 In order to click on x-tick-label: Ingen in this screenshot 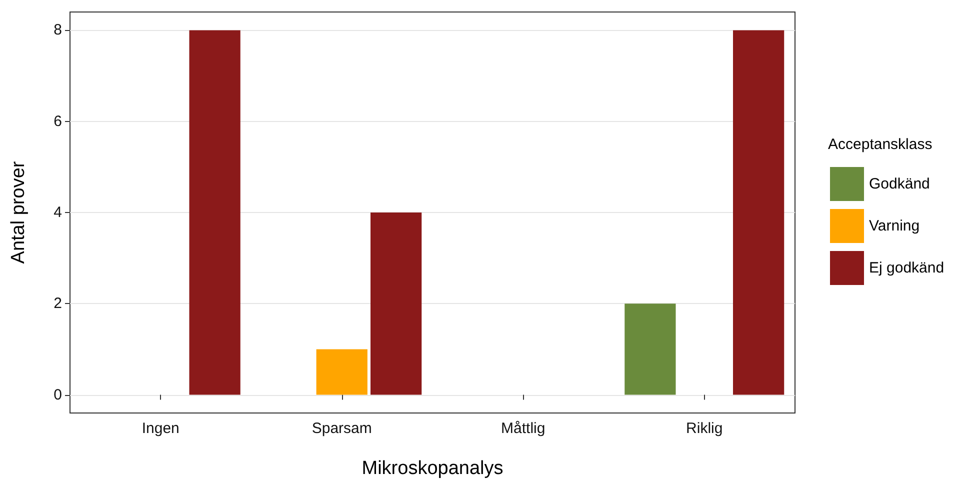, I will do `click(161, 428)`.